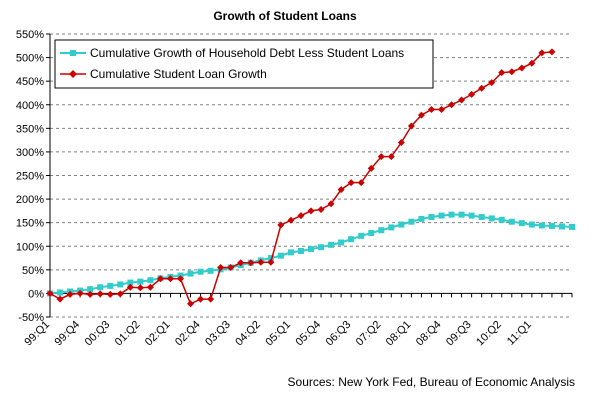  What do you see at coordinates (339, 334) in the screenshot?
I see `x-tick-label: 06:Q3` at bounding box center [339, 334].